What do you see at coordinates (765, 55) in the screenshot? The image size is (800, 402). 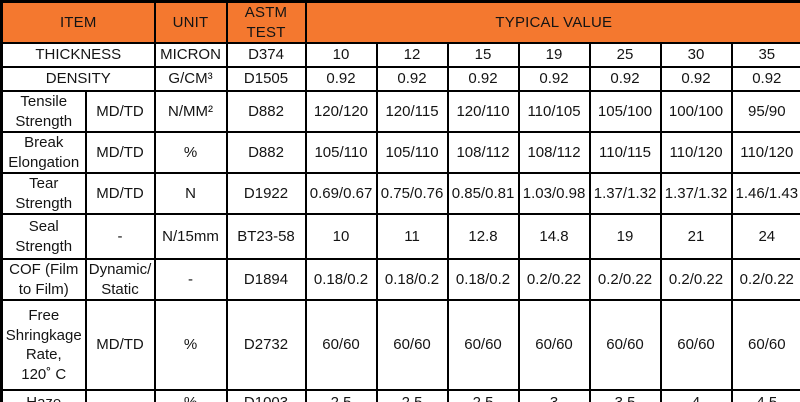 I see `value-cell: 35` at bounding box center [765, 55].